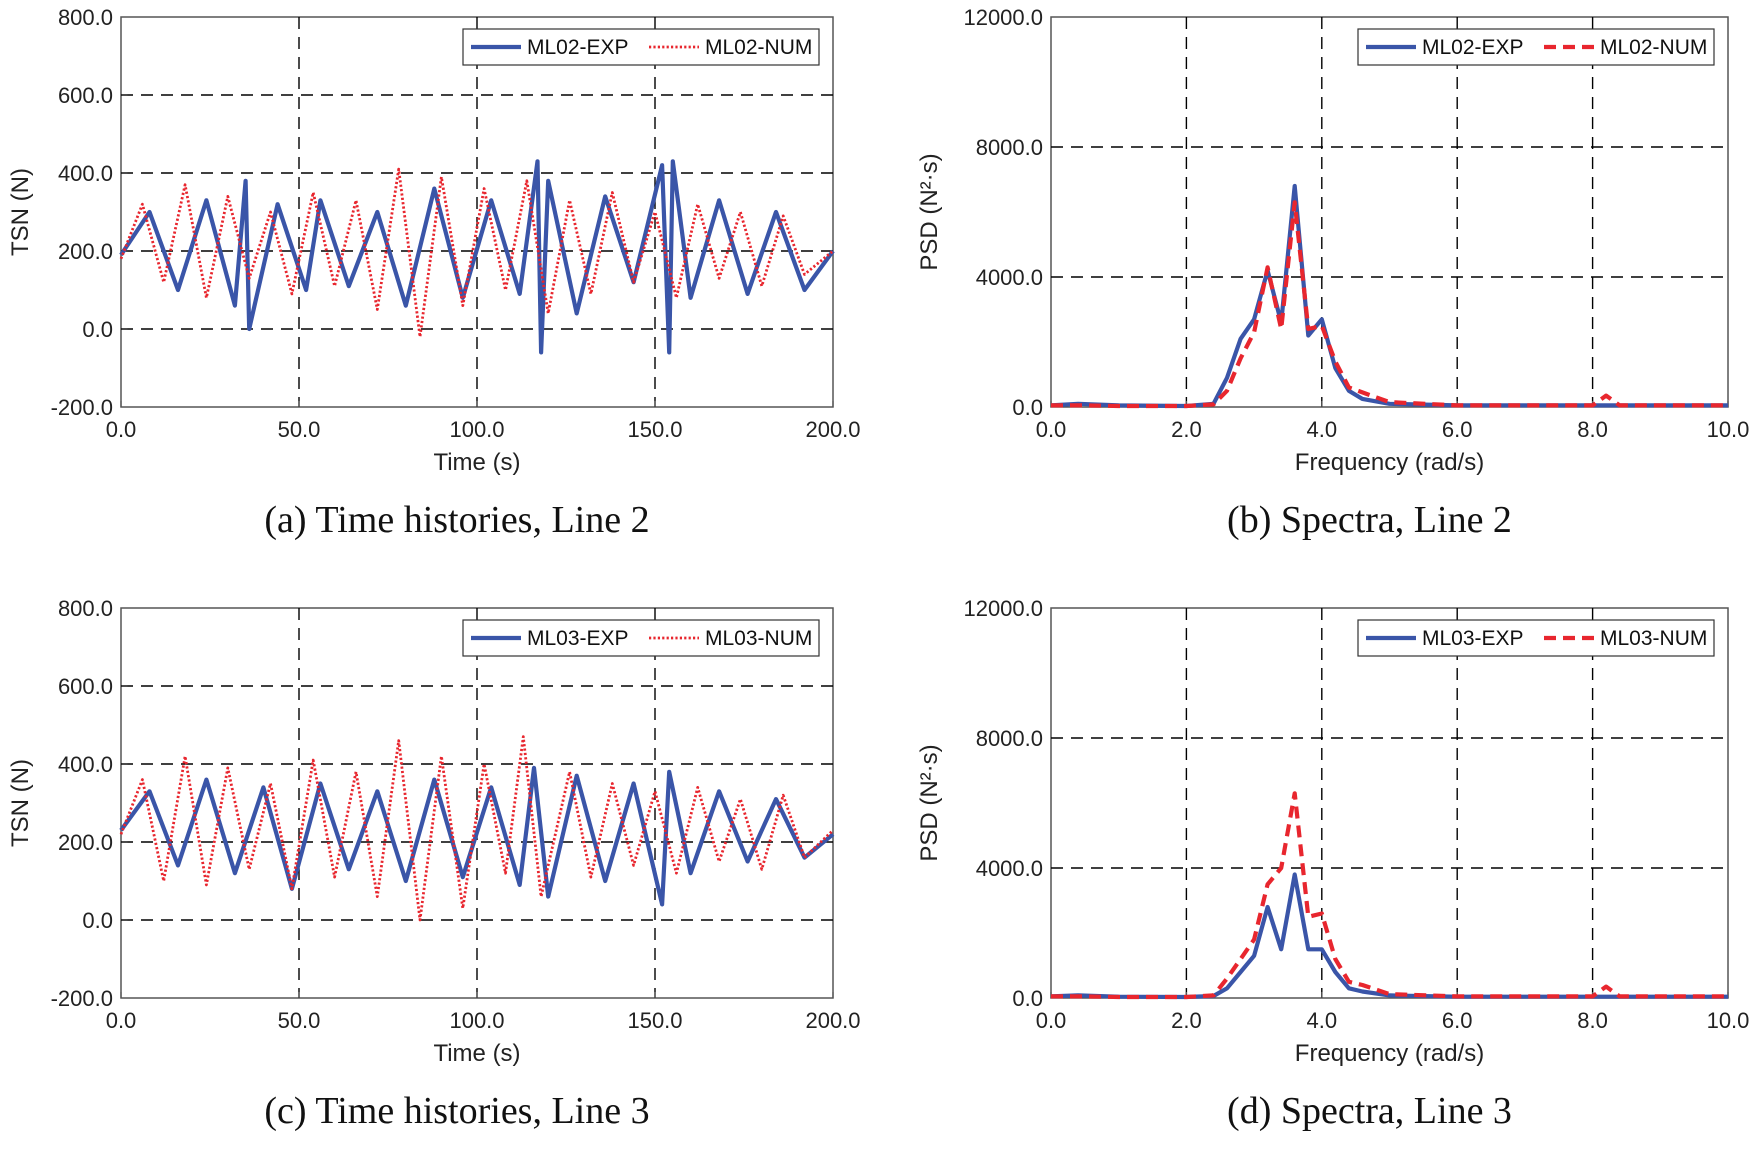 Image resolution: width=1760 pixels, height=1153 pixels. What do you see at coordinates (1369, 1111) in the screenshot?
I see `panel-caption: (d) Spectra, Line 3` at bounding box center [1369, 1111].